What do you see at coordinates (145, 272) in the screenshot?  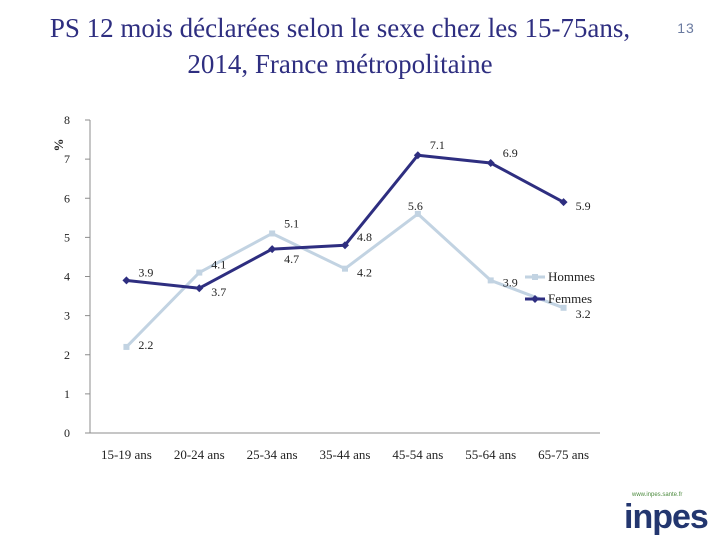 I see `data-label-femmes: 3.9` at bounding box center [145, 272].